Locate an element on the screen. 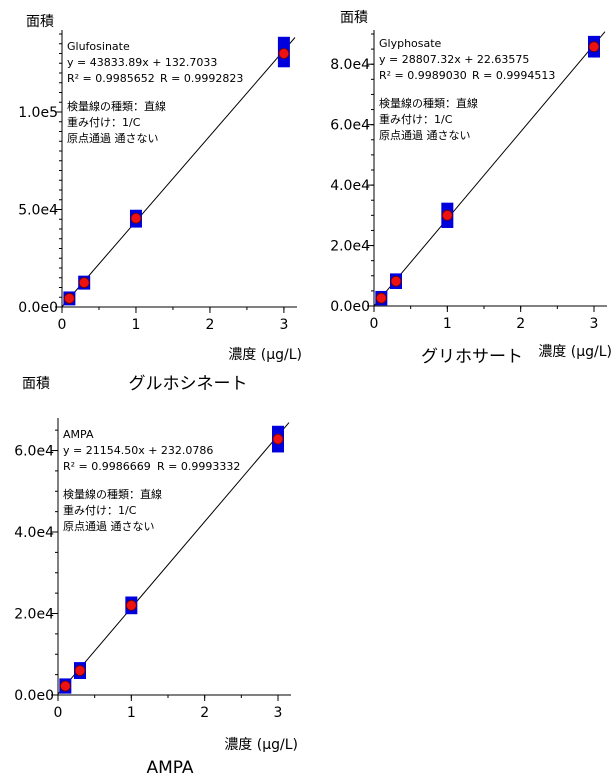 This screenshot has height=779, width=615. chart-1-fit-line is located at coordinates (178, 172).